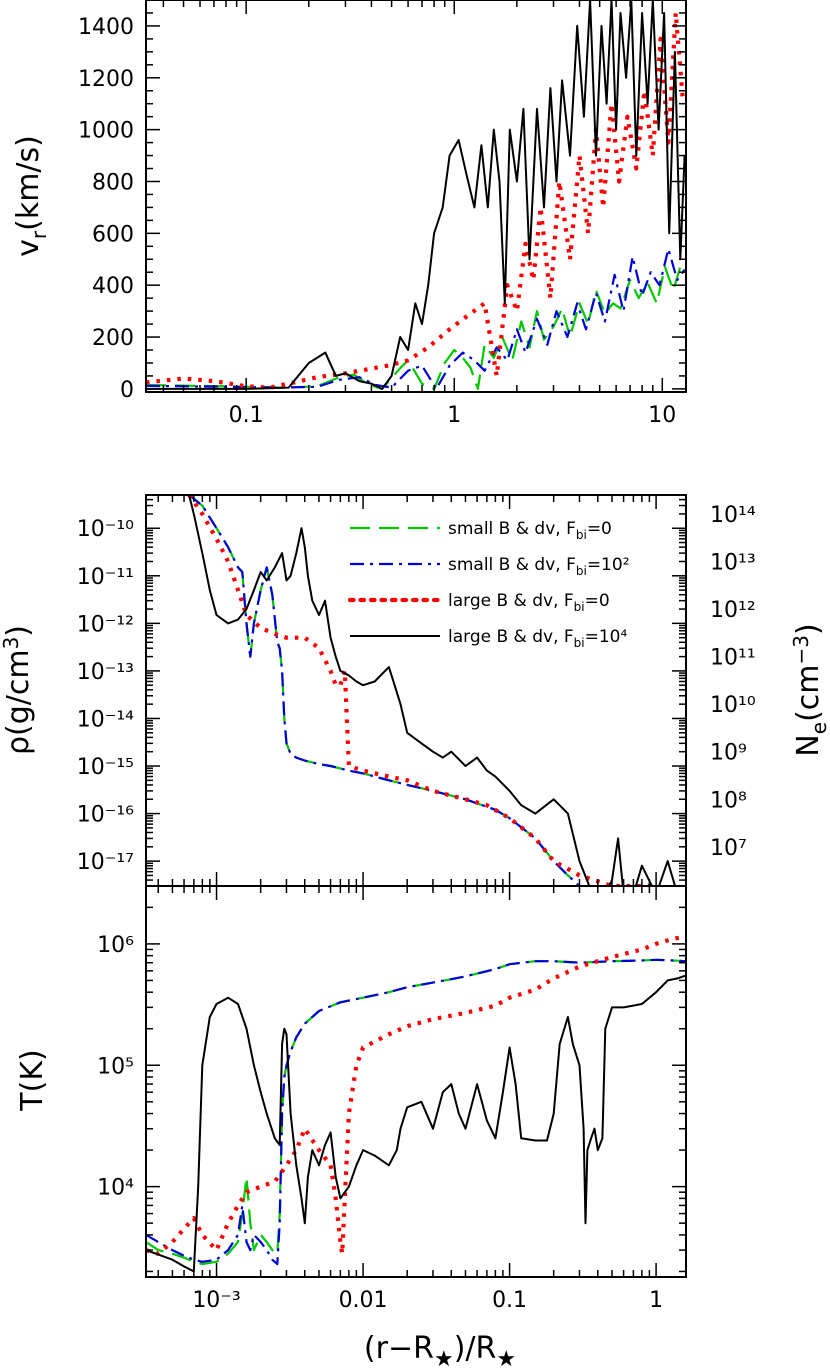  Describe the element at coordinates (530, 530) in the screenshot. I see `legend-label-s1: small B & dv, Fbi=0` at that location.